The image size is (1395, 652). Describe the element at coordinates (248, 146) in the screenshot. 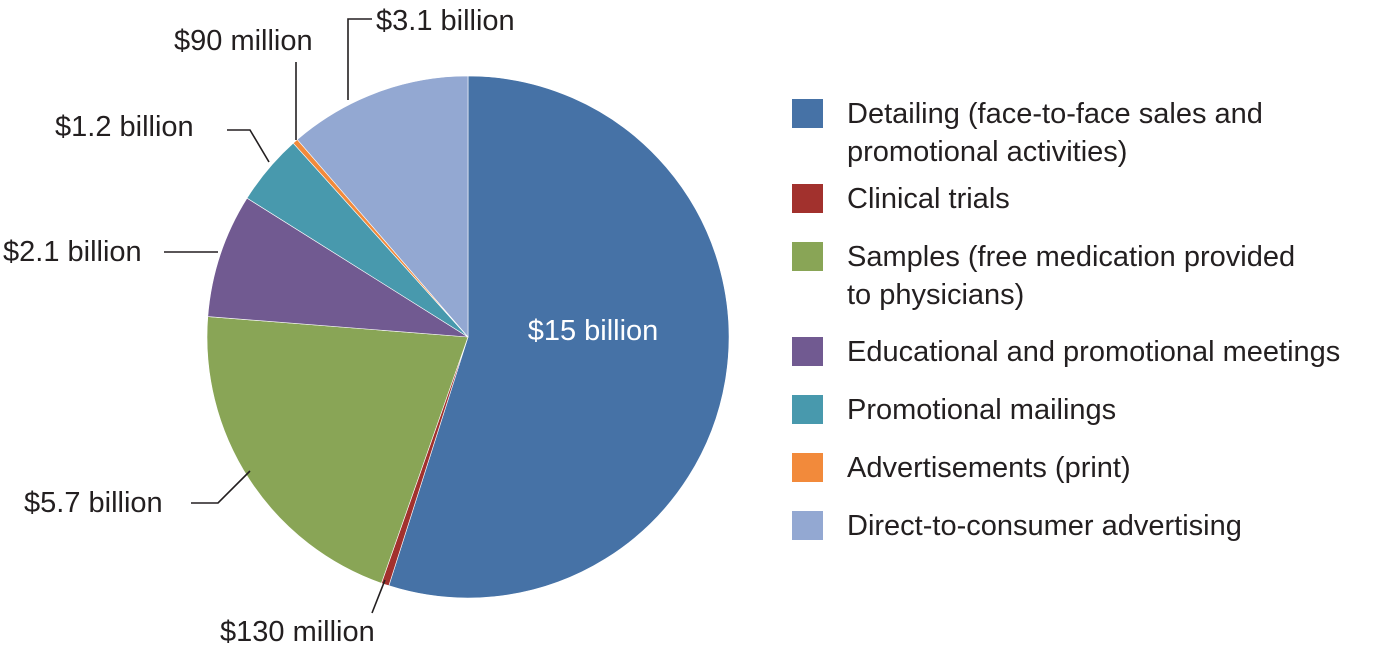

I see `leader-line-promotional-mailings` at that location.